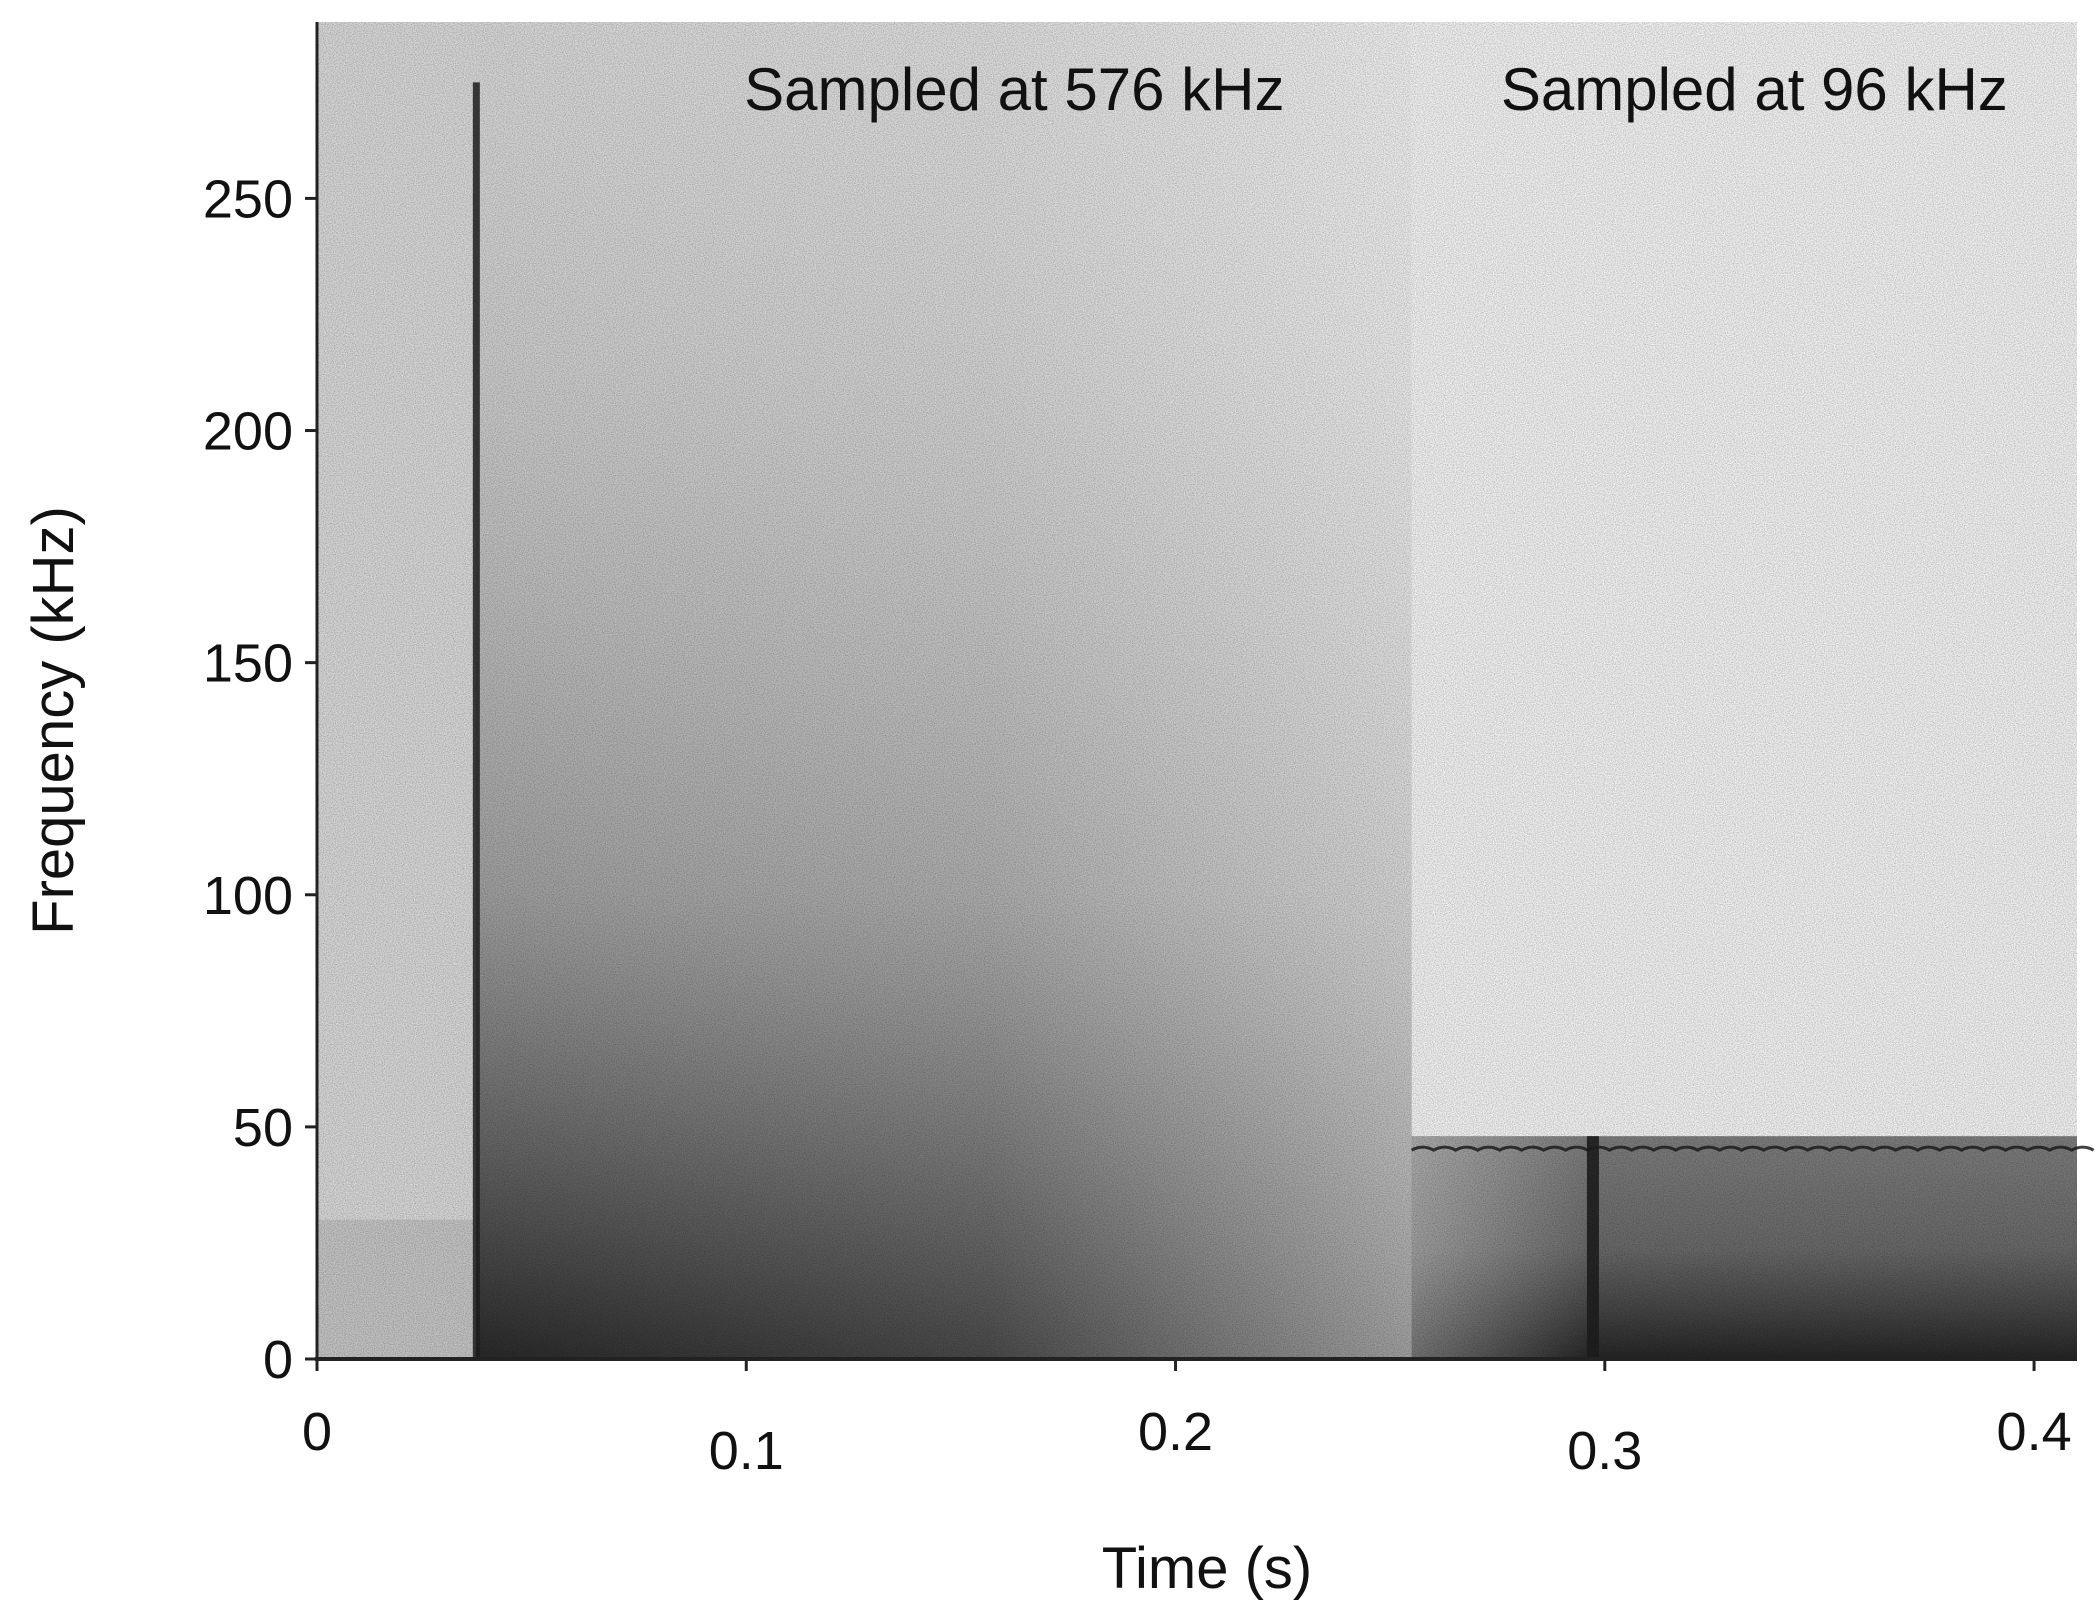  Describe the element at coordinates (1175, 1432) in the screenshot. I see `x-tick-label: 0.2` at that location.